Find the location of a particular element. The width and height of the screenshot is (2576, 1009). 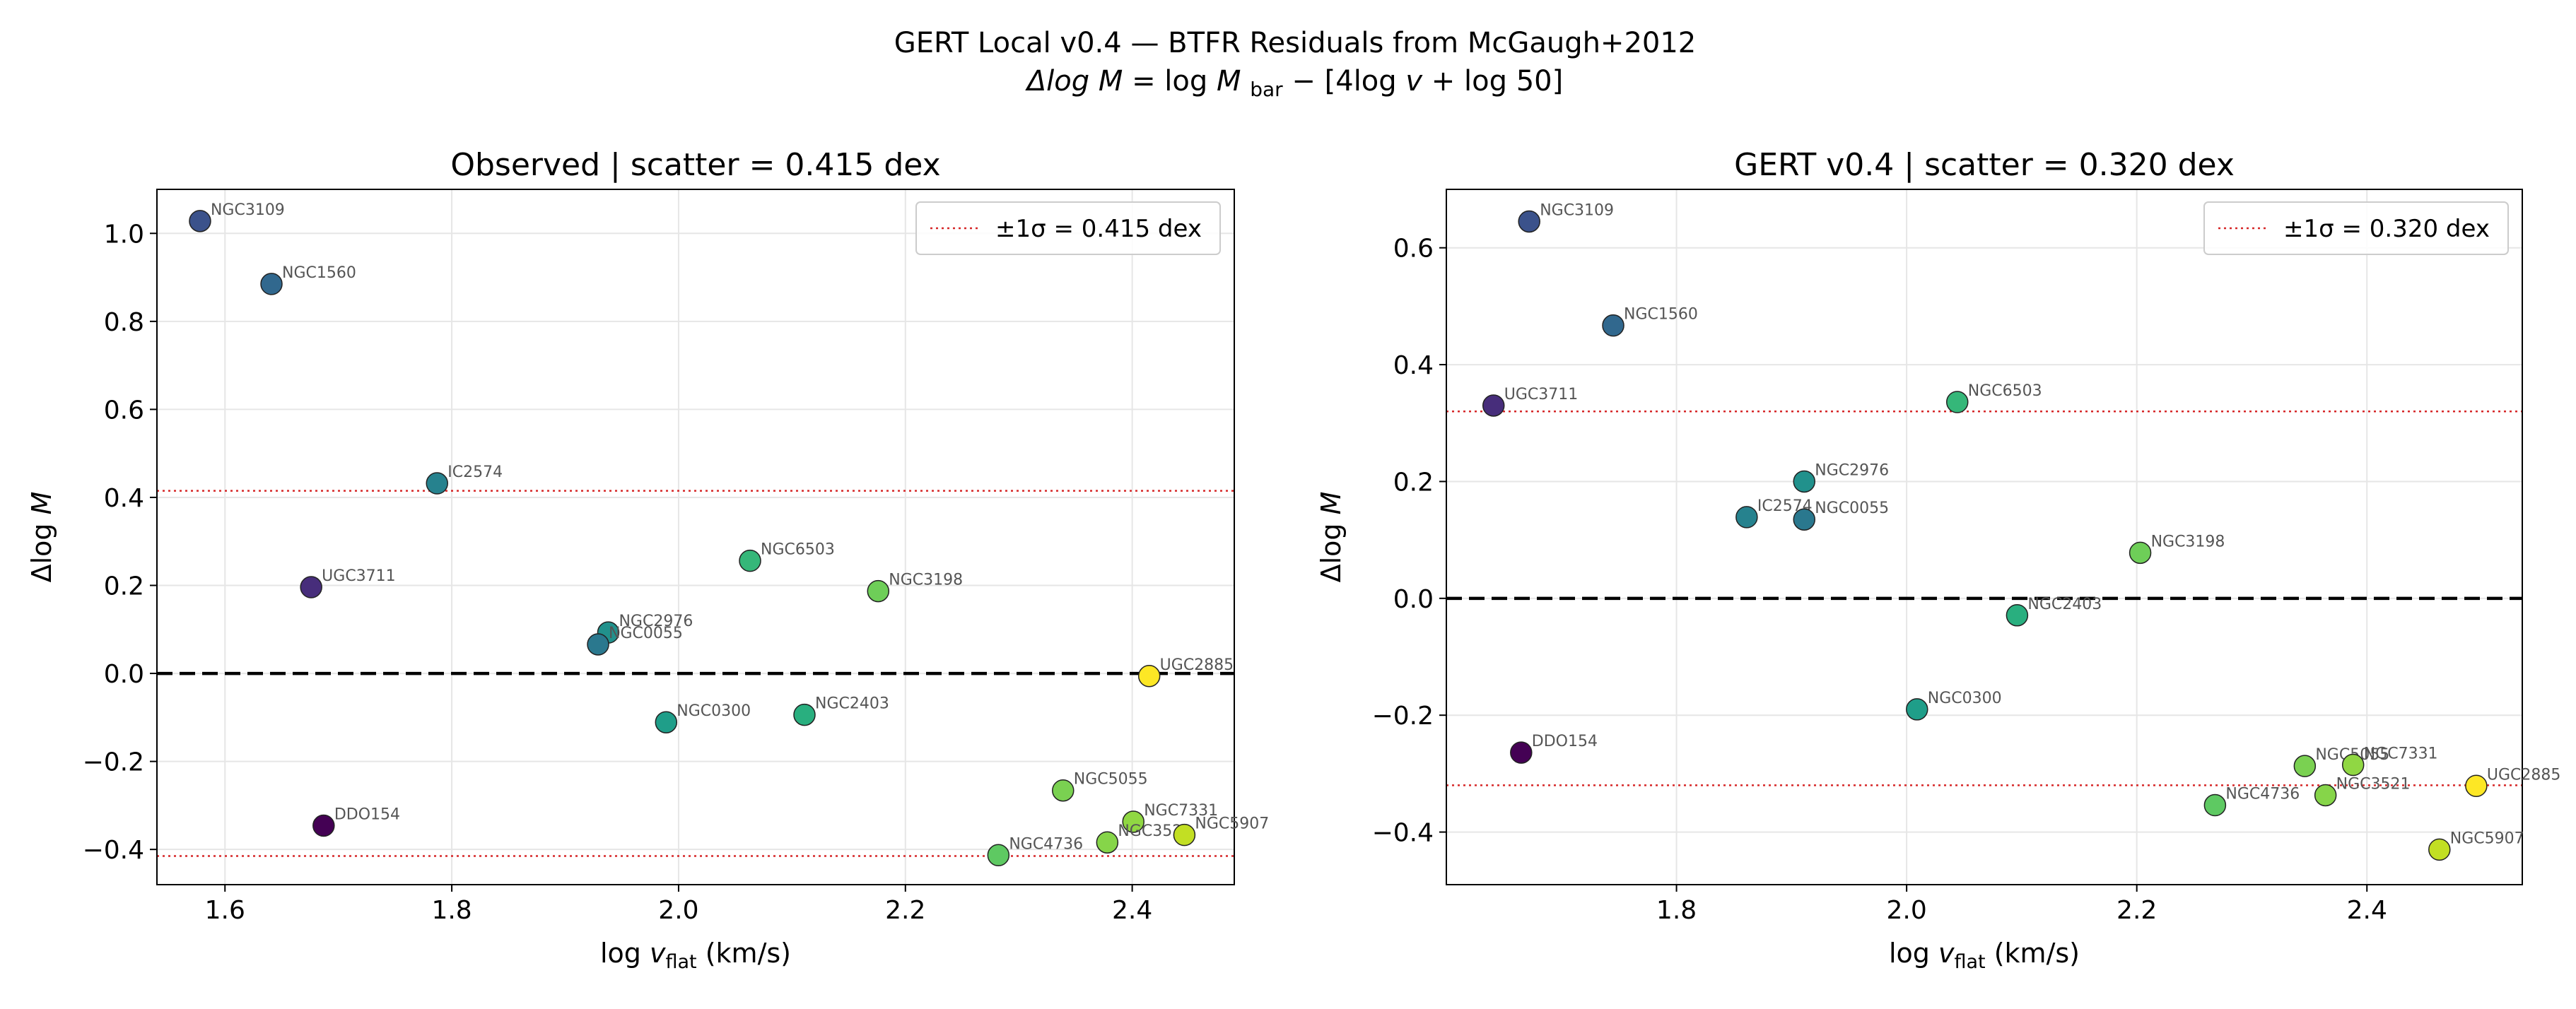

figure-title-line2: Δlog M = log M bar − [4log v + log 50] is located at coordinates (1294, 84).